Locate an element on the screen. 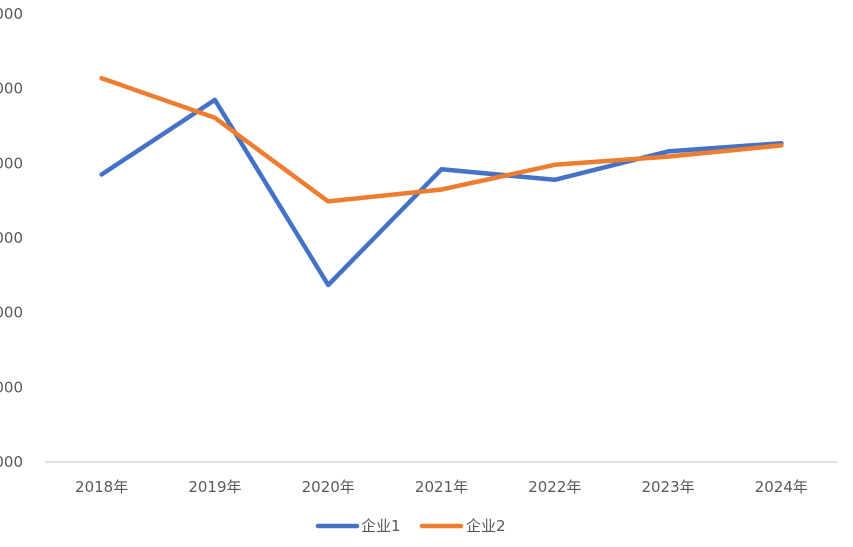  x-tick-label: 2024年 is located at coordinates (781, 487).